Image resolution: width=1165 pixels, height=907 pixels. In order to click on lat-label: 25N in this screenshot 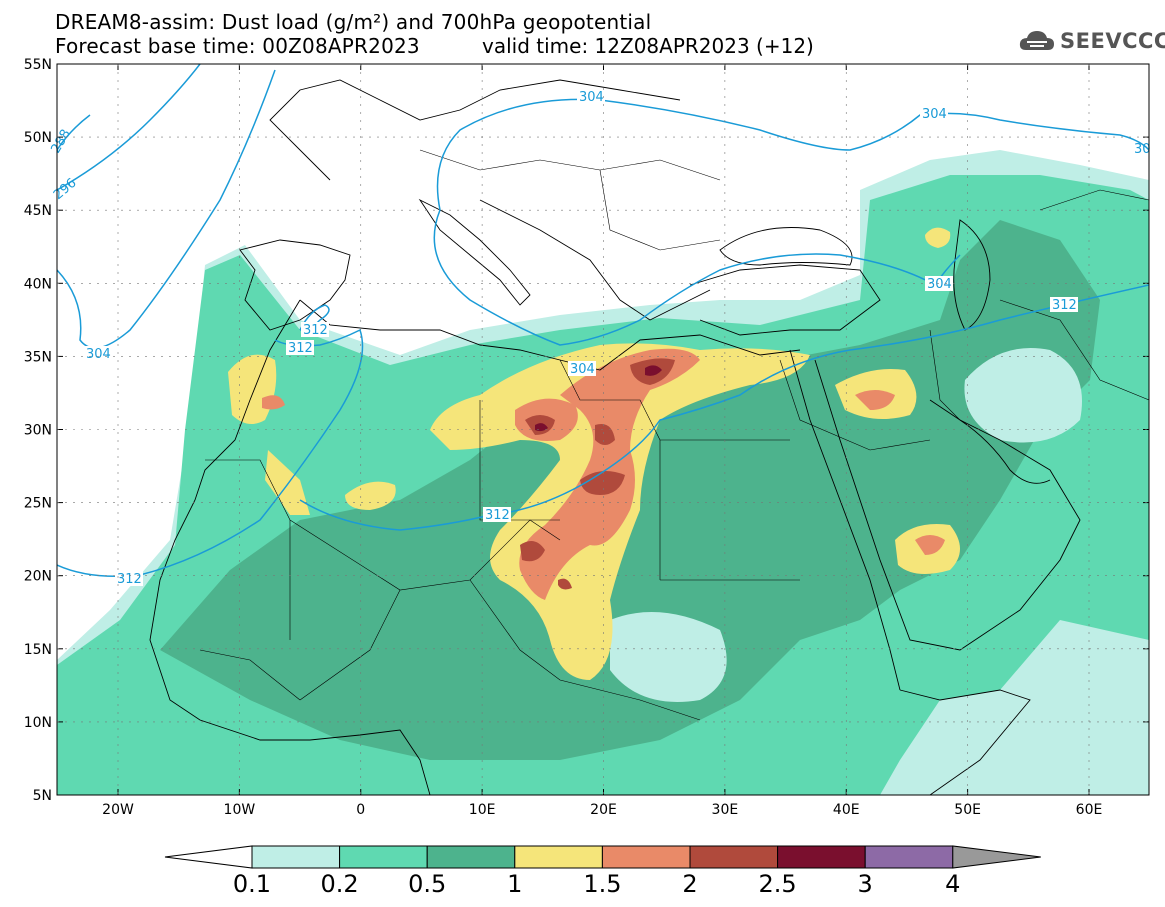, I will do `click(38, 504)`.